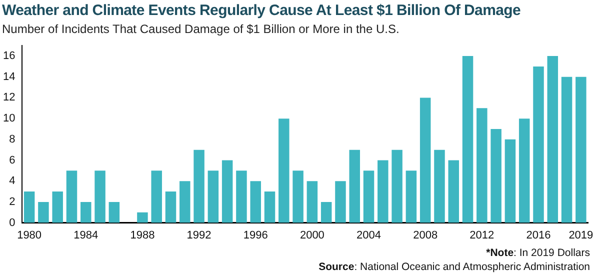  What do you see at coordinates (86, 235) in the screenshot?
I see `x-tick-label: 1984` at bounding box center [86, 235].